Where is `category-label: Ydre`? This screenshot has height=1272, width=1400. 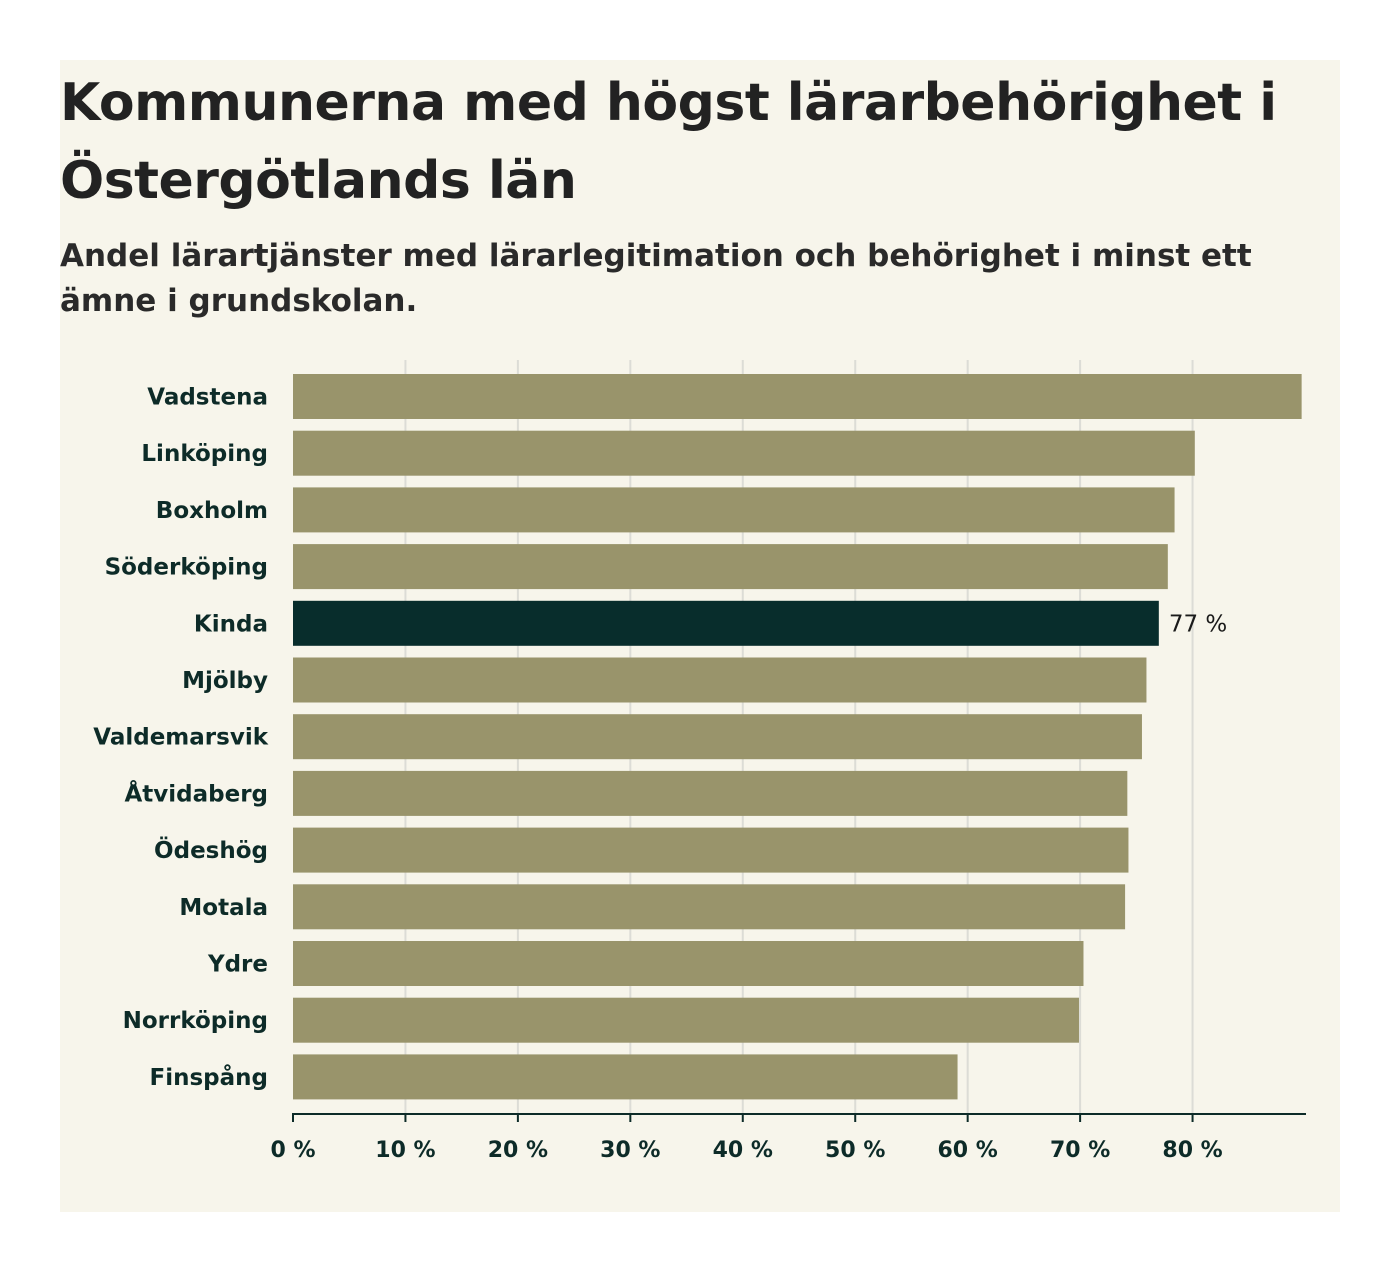 category-label: Ydre is located at coordinates (237, 965).